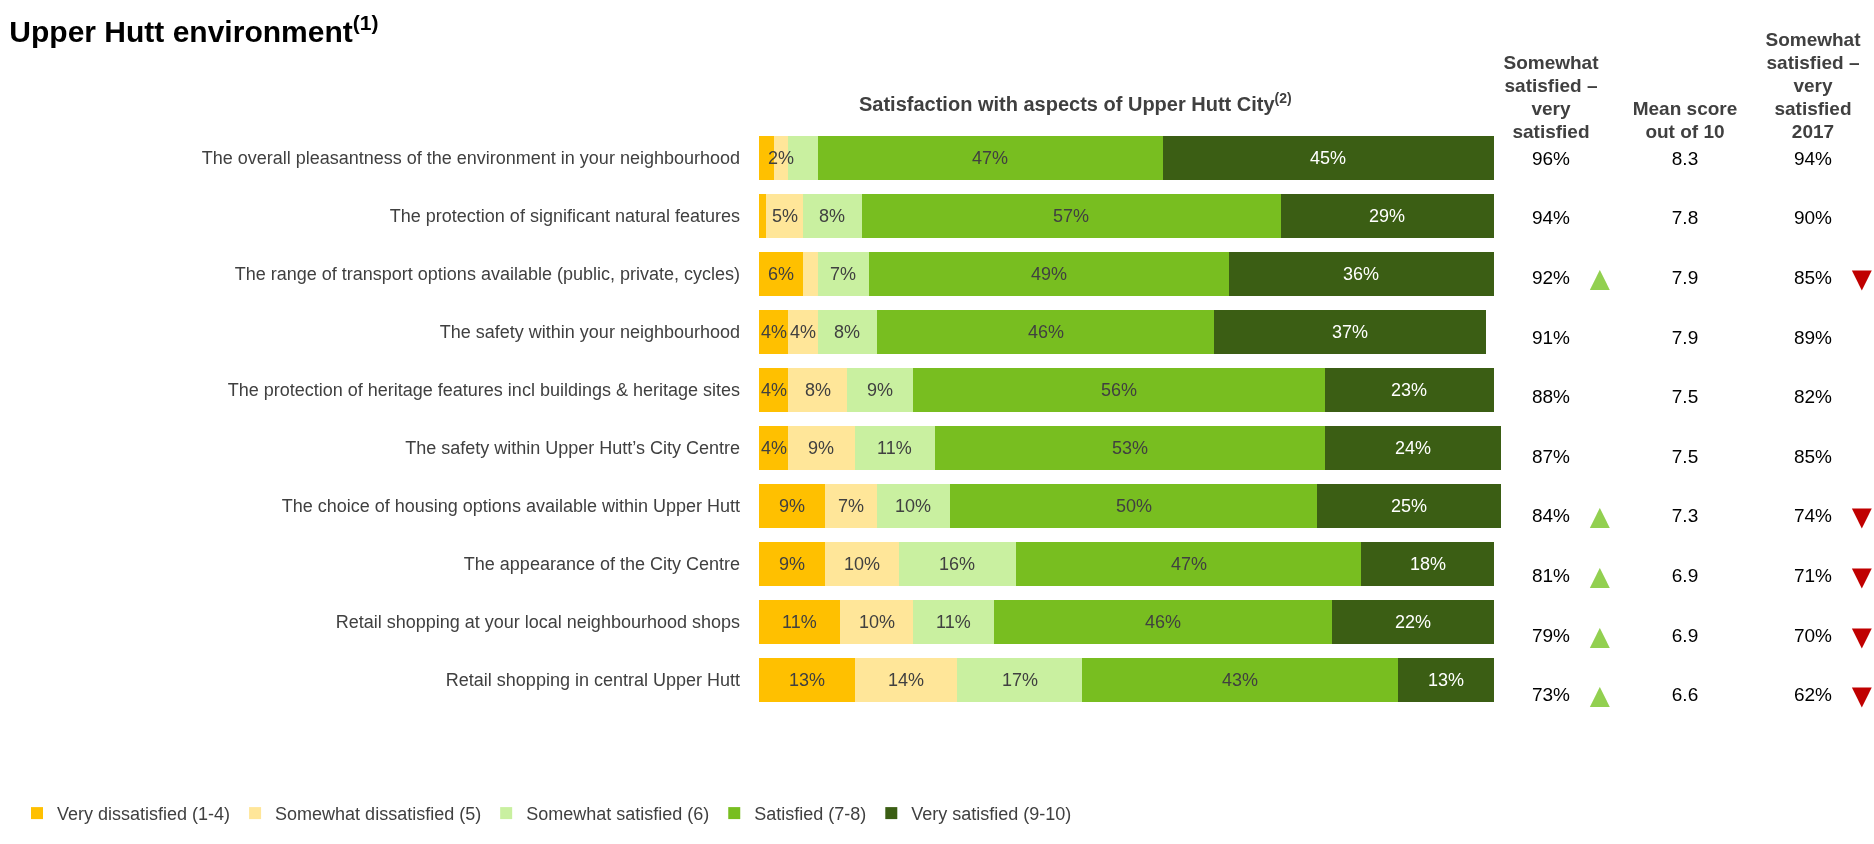  What do you see at coordinates (1240, 680) in the screenshot?
I see `data-label: 43%` at bounding box center [1240, 680].